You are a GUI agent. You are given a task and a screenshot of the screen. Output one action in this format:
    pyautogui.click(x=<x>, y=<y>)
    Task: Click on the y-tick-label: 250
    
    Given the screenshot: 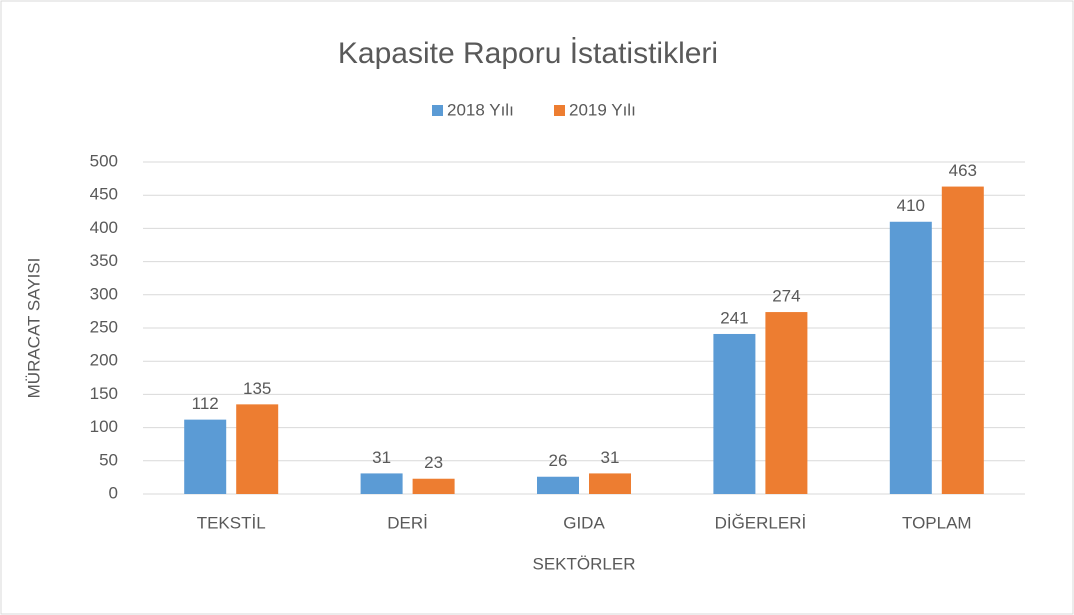 What is the action you would take?
    pyautogui.click(x=104, y=326)
    